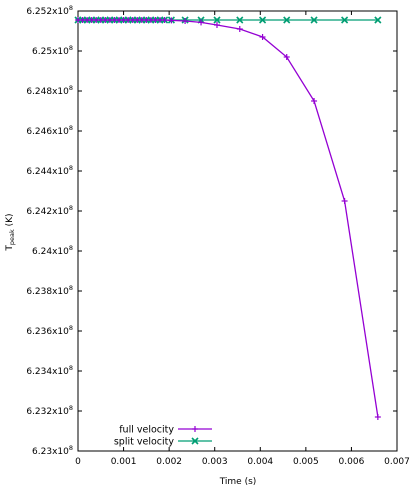  What do you see at coordinates (49, 410) in the screenshot?
I see `y-tick-label: 6.232x10⁸` at bounding box center [49, 410].